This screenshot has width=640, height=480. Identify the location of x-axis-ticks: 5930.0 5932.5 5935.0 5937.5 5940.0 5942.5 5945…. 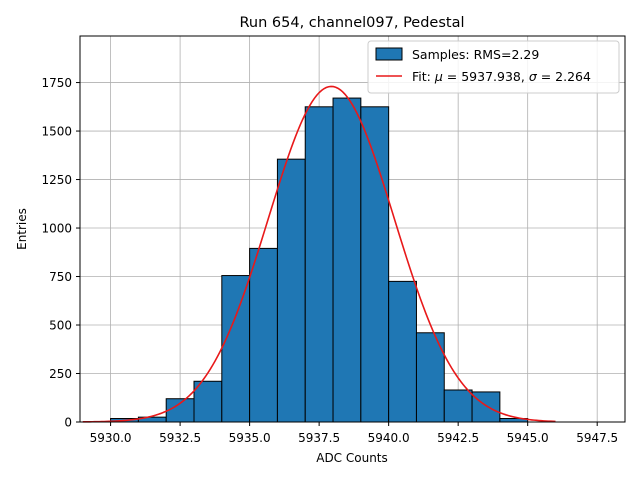
(354, 433).